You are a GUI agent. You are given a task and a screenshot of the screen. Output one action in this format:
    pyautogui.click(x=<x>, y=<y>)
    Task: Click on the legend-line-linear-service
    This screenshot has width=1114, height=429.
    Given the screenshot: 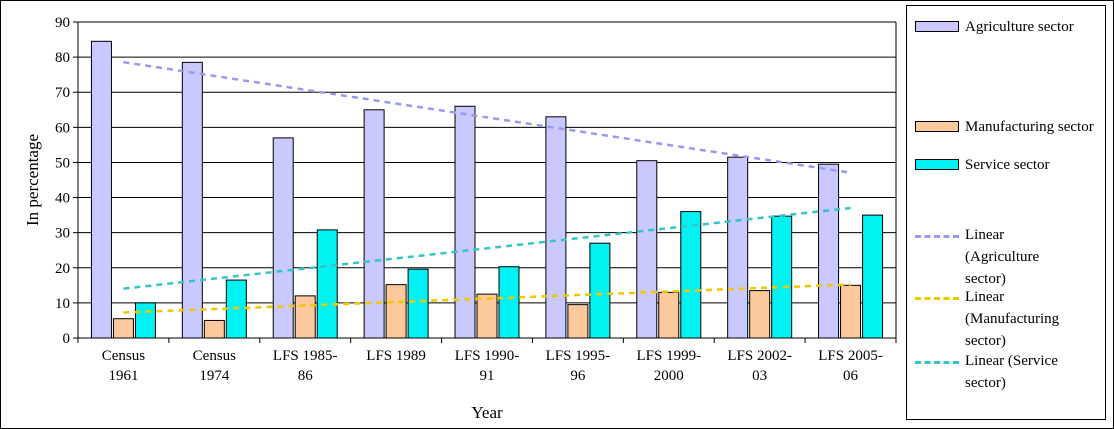 What is the action you would take?
    pyautogui.click(x=937, y=362)
    